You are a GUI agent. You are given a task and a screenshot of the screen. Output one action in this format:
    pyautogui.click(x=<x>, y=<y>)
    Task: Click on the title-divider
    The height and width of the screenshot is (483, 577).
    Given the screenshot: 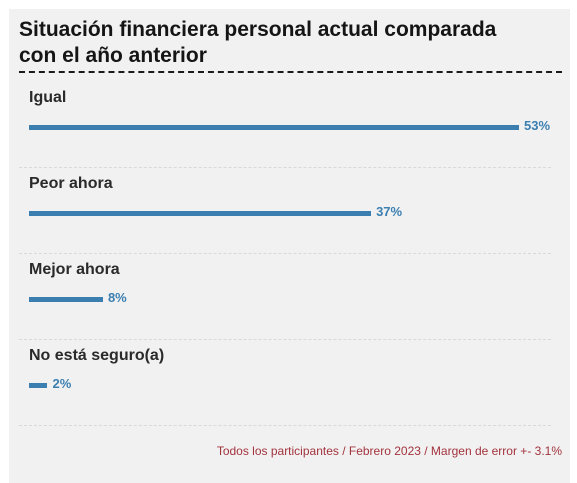 What is the action you would take?
    pyautogui.click(x=290, y=72)
    